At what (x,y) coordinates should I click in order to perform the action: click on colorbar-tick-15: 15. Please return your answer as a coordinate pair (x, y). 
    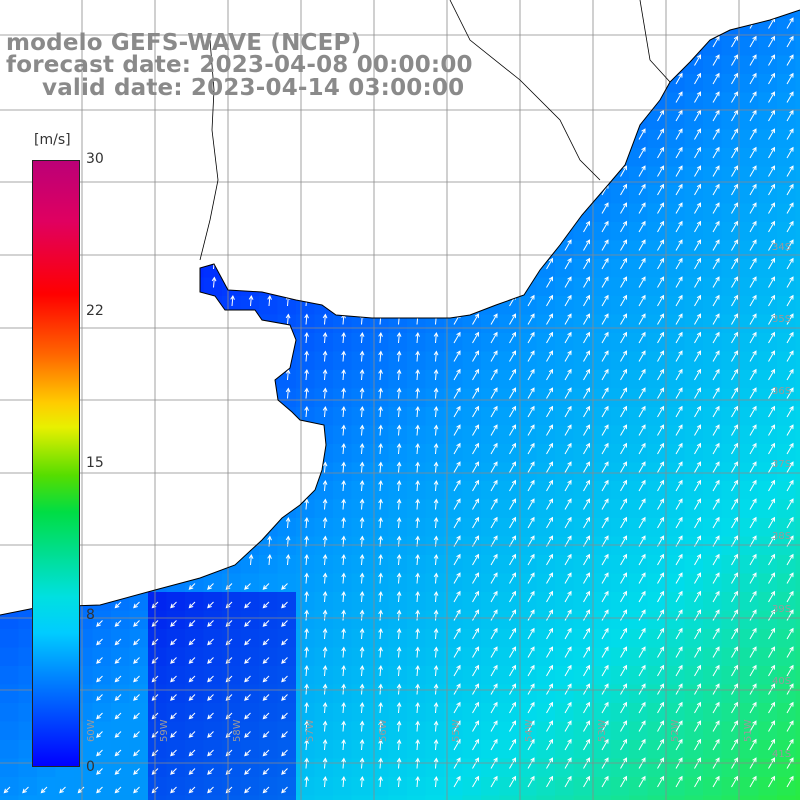
    Looking at the image, I should click on (95, 463).